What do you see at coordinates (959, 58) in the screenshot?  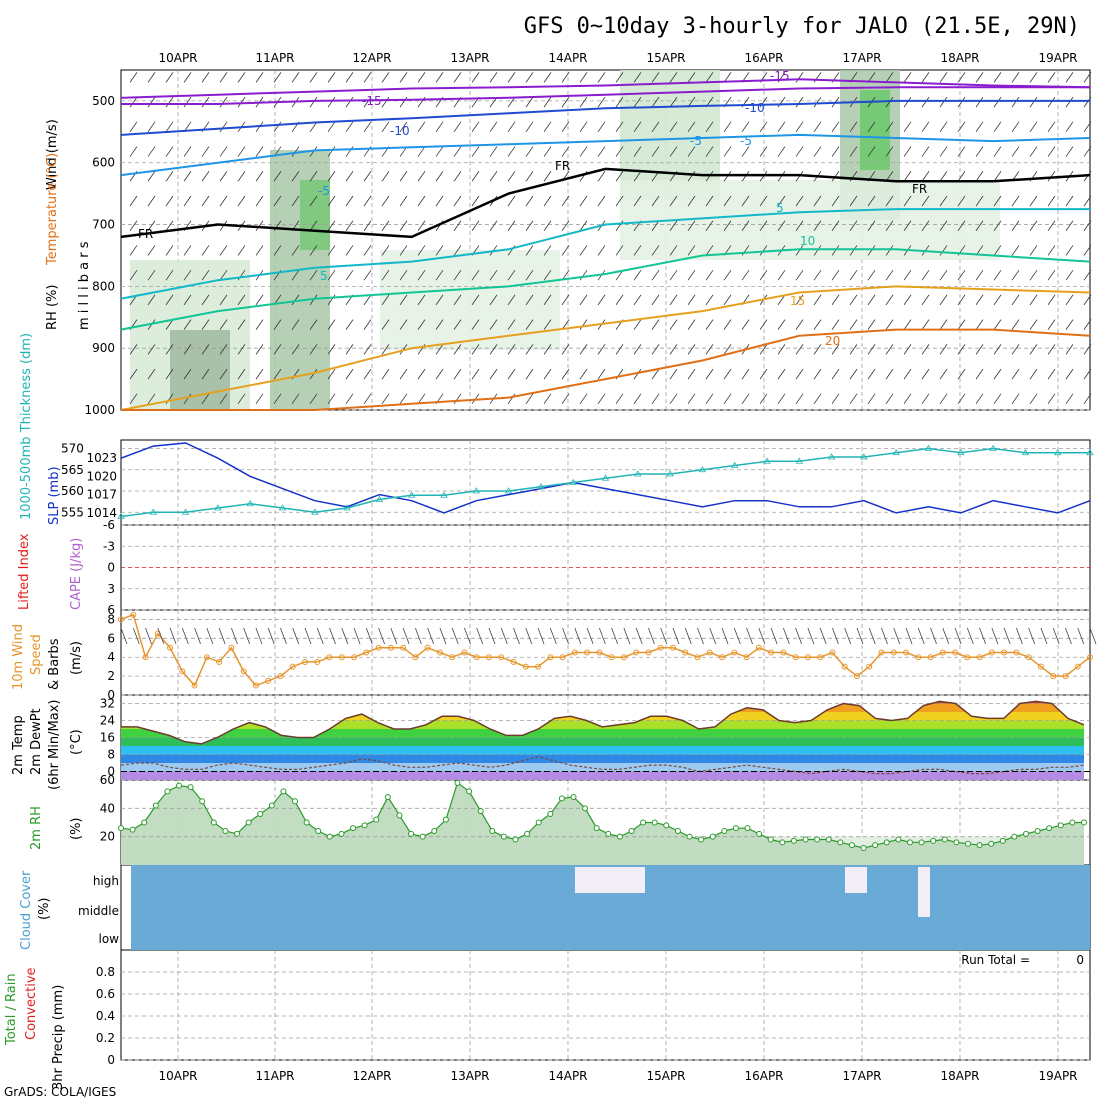 I see `top-date-label: 18APR` at bounding box center [959, 58].